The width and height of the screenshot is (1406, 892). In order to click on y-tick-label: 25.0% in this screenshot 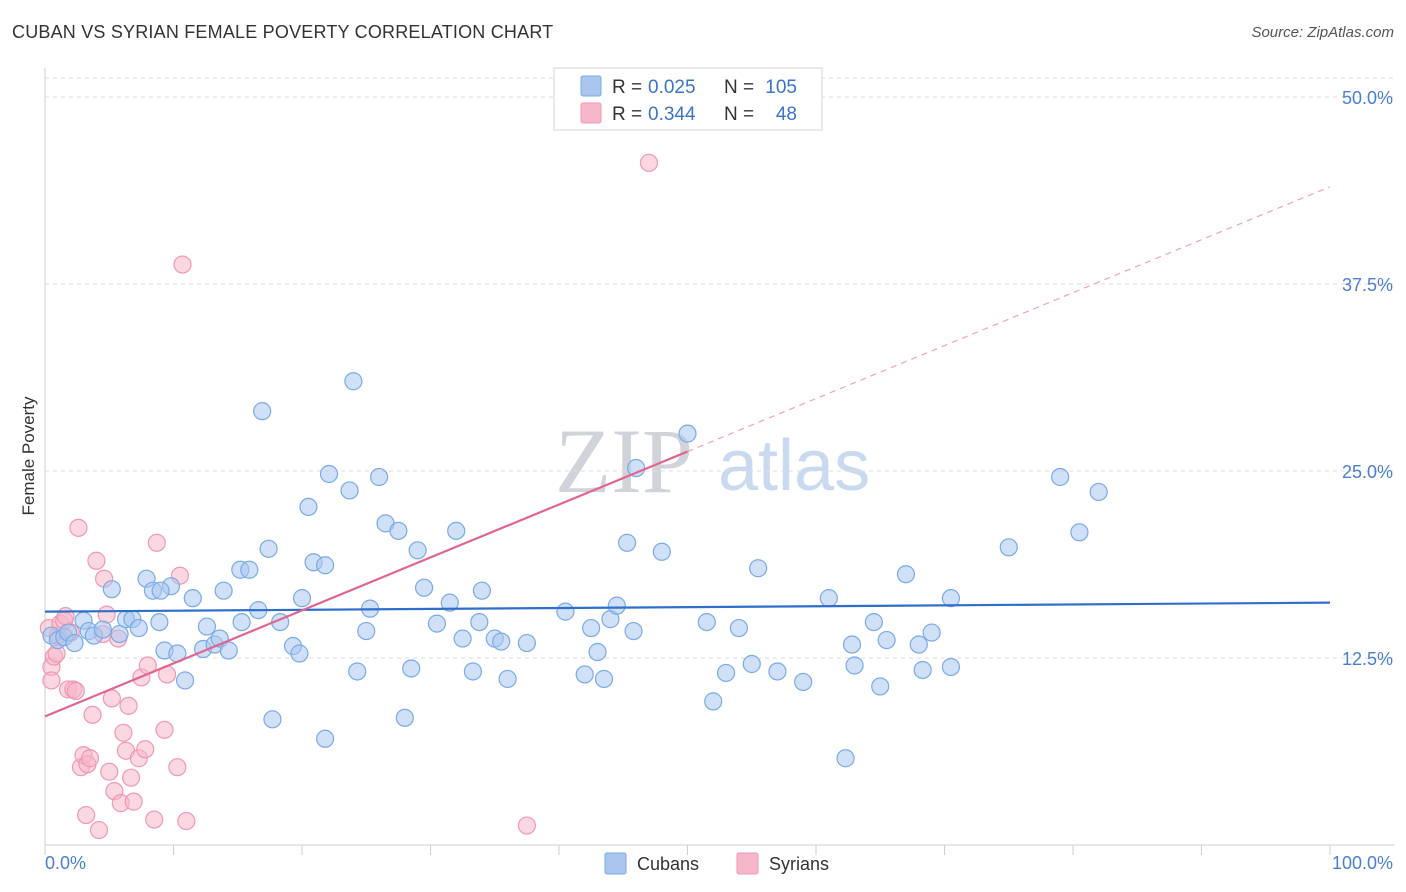, I will do `click(1367, 472)`.